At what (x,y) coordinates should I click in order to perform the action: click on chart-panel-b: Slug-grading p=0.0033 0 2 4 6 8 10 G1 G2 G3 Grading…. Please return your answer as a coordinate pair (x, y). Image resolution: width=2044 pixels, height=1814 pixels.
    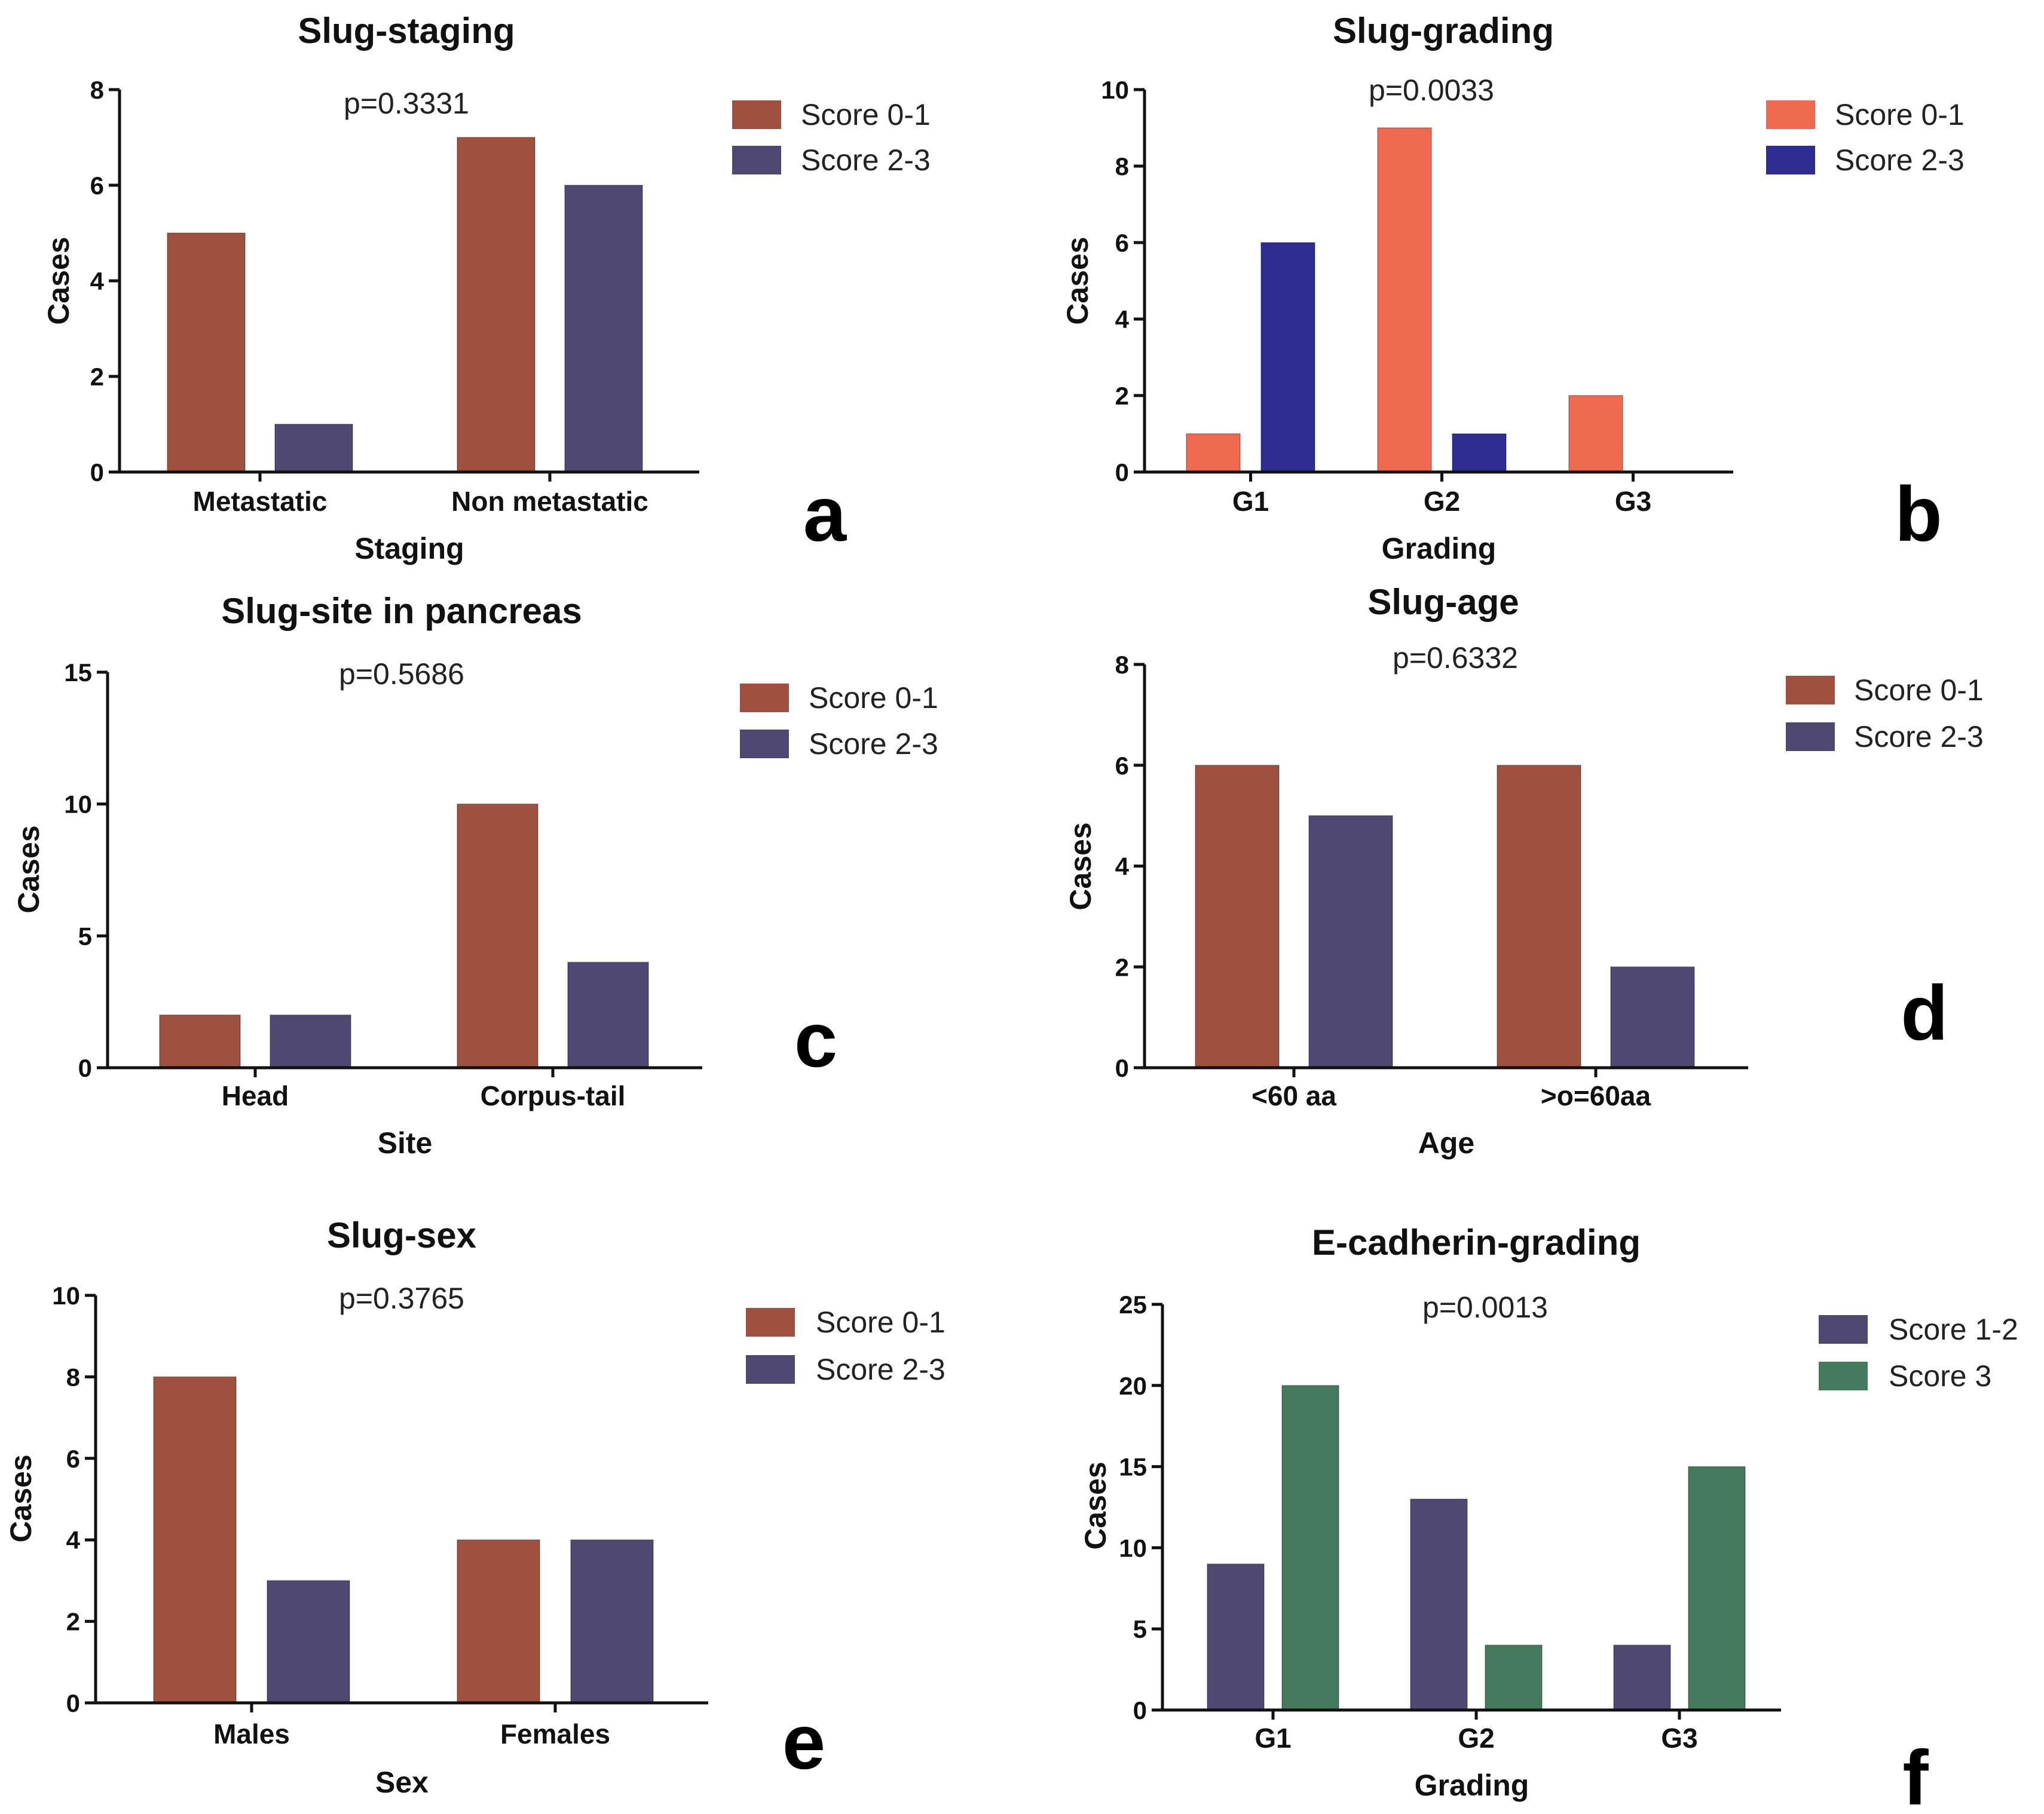
    Looking at the image, I should click on (1513, 288).